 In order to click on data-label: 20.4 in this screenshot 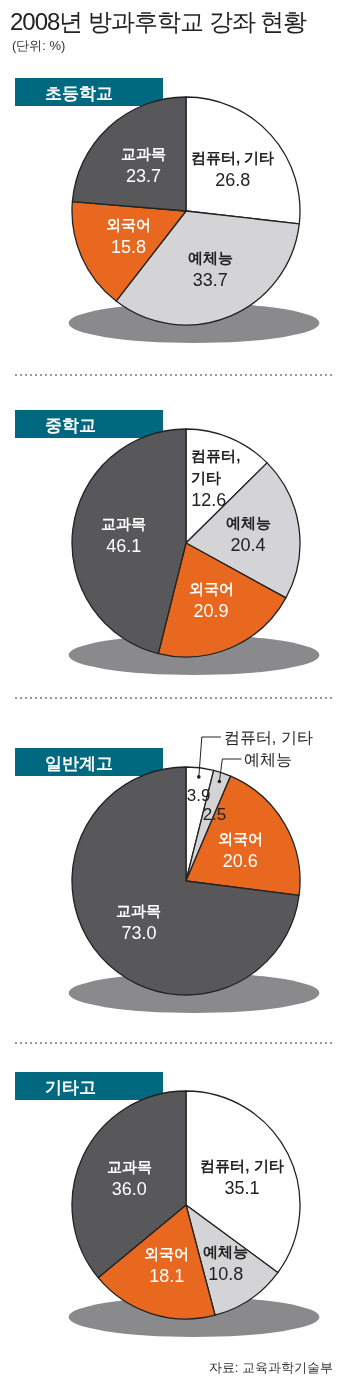, I will do `click(248, 545)`.